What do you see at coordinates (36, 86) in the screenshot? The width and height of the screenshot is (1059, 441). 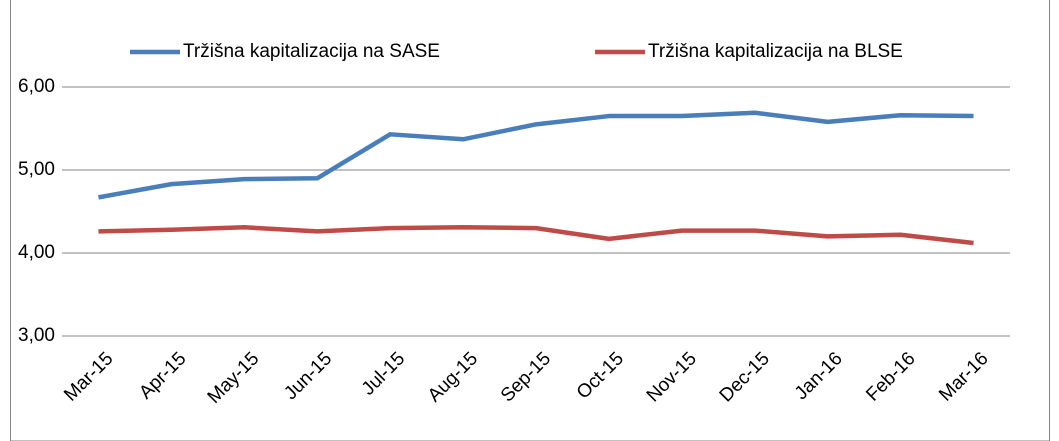 I see `y-tick-label: 6,00` at bounding box center [36, 86].